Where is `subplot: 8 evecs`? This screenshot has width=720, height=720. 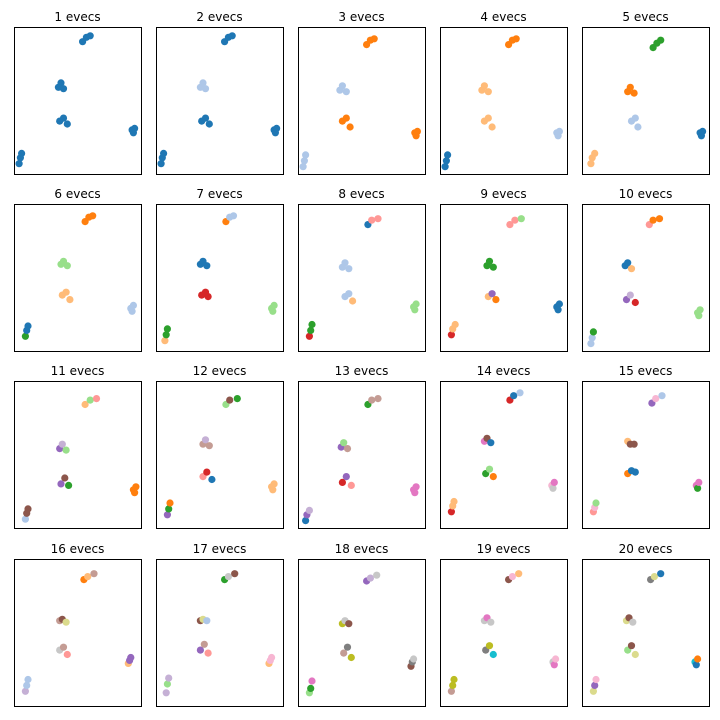 subplot: 8 evecs is located at coordinates (362, 269).